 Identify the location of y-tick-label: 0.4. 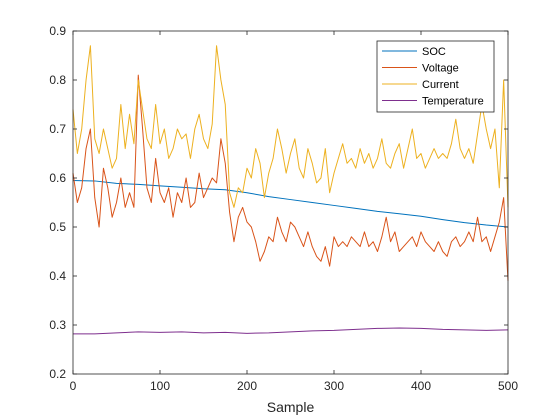
(57, 276).